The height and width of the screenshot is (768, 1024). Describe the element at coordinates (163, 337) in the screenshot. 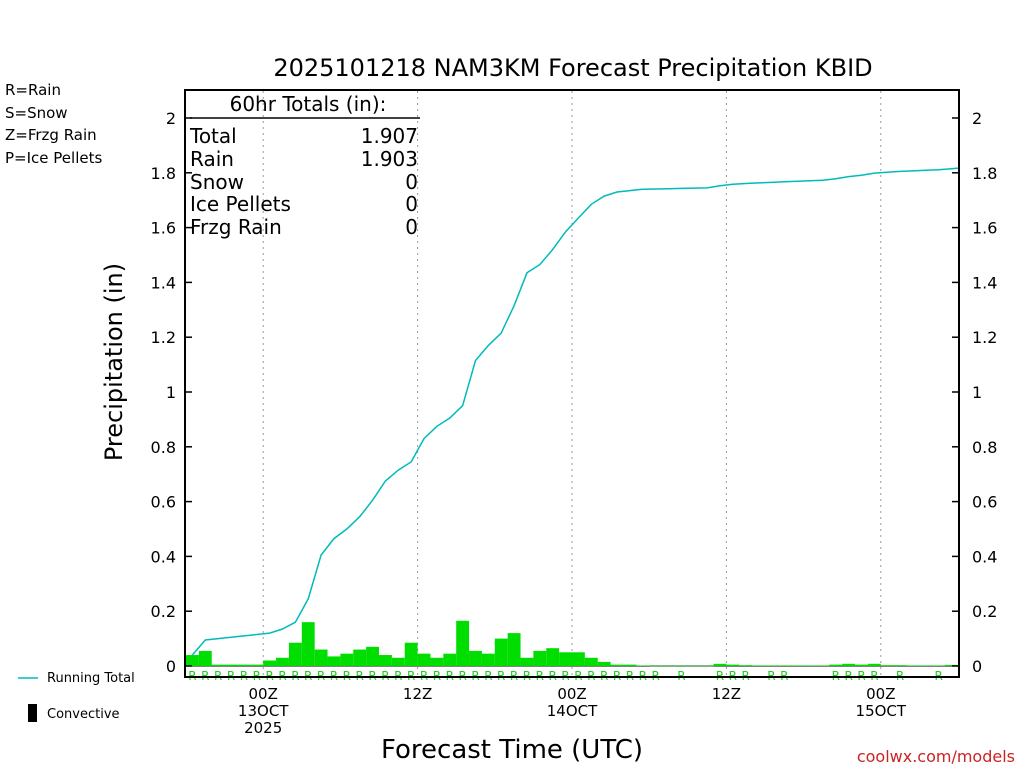

I see `y-tick-label: 1.2` at that location.